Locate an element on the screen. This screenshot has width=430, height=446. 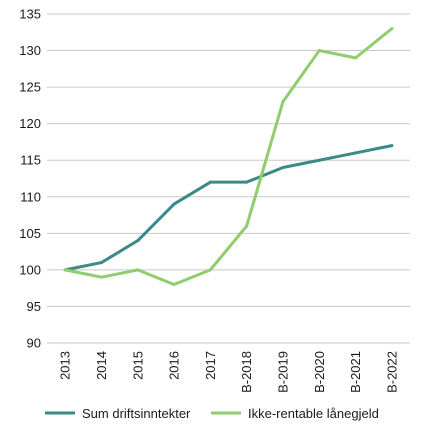
legend-label-series-1: Sum driftsinntekter is located at coordinates (136, 413).